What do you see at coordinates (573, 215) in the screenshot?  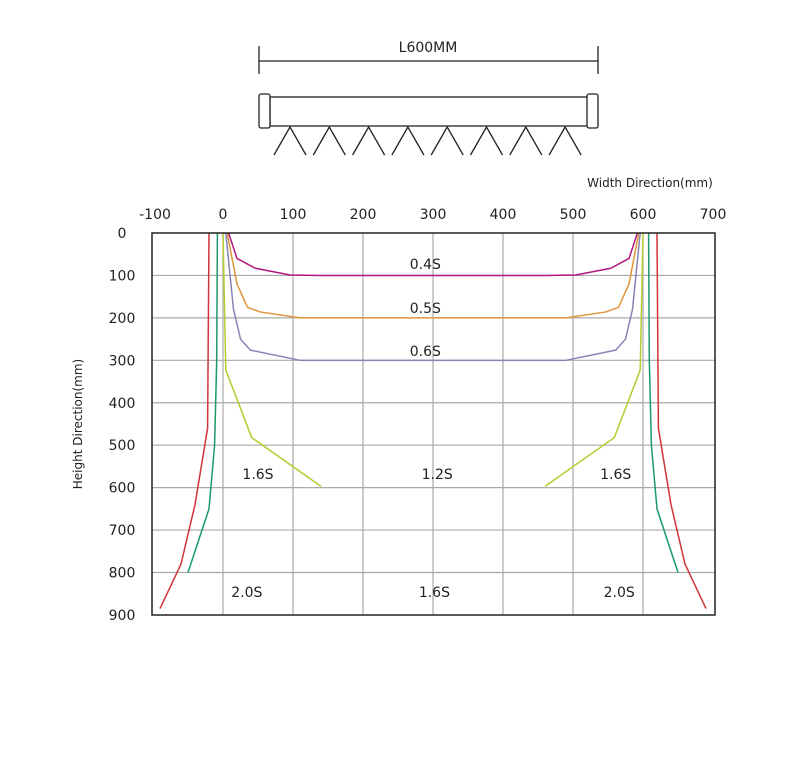 I see `x-tick-label: 500` at bounding box center [573, 215].